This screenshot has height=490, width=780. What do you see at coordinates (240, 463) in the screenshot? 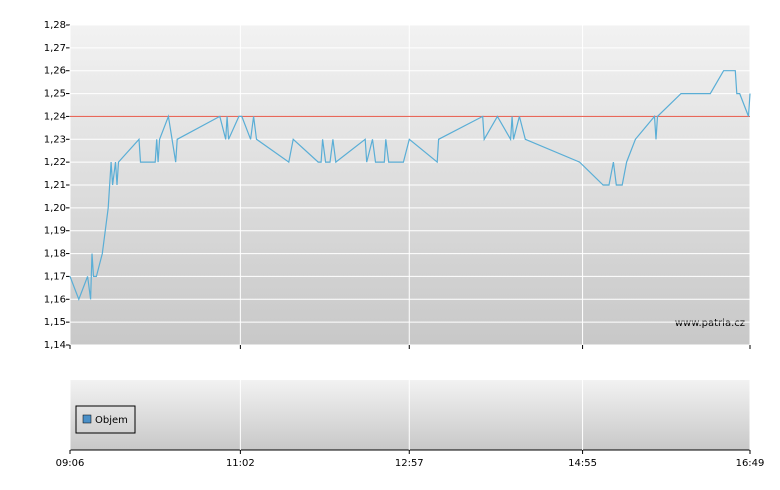
I see `x-tick-label: 11:02` at bounding box center [240, 463].